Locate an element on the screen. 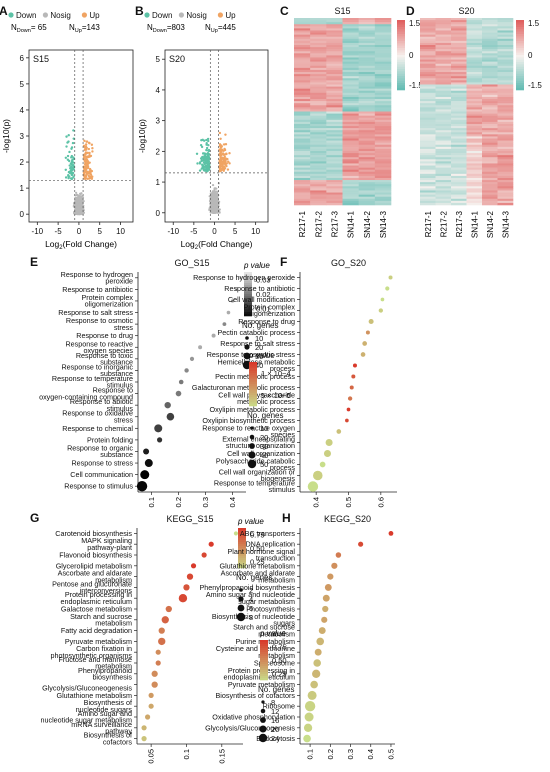 This screenshot has height=772, width=550. data-point is located at coordinates (351, 387).